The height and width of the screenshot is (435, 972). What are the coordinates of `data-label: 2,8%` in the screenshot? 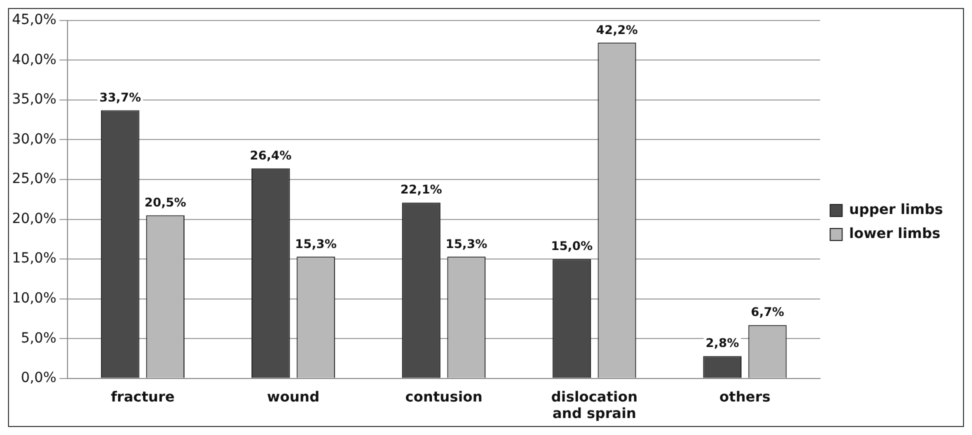 It's located at (722, 343).